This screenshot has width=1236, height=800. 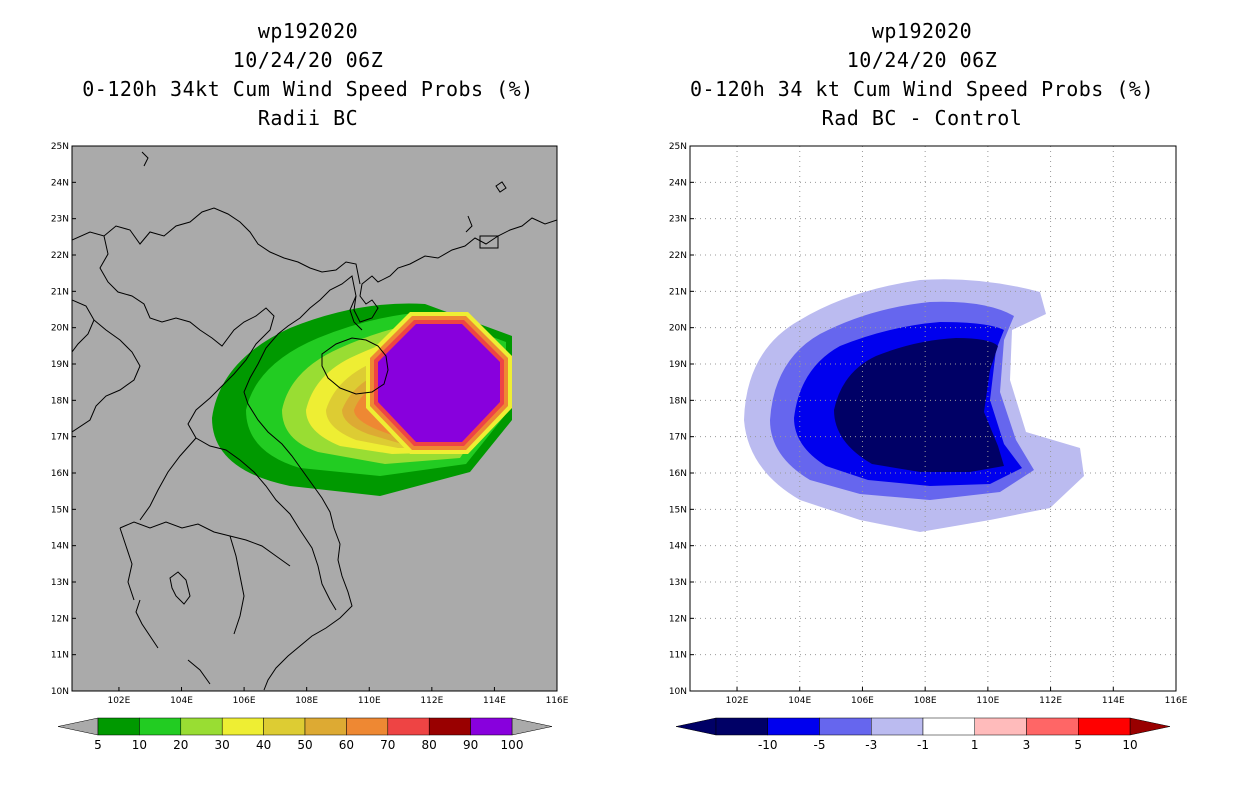 I want to click on left-colorbar-label: 80, so click(x=429, y=745).